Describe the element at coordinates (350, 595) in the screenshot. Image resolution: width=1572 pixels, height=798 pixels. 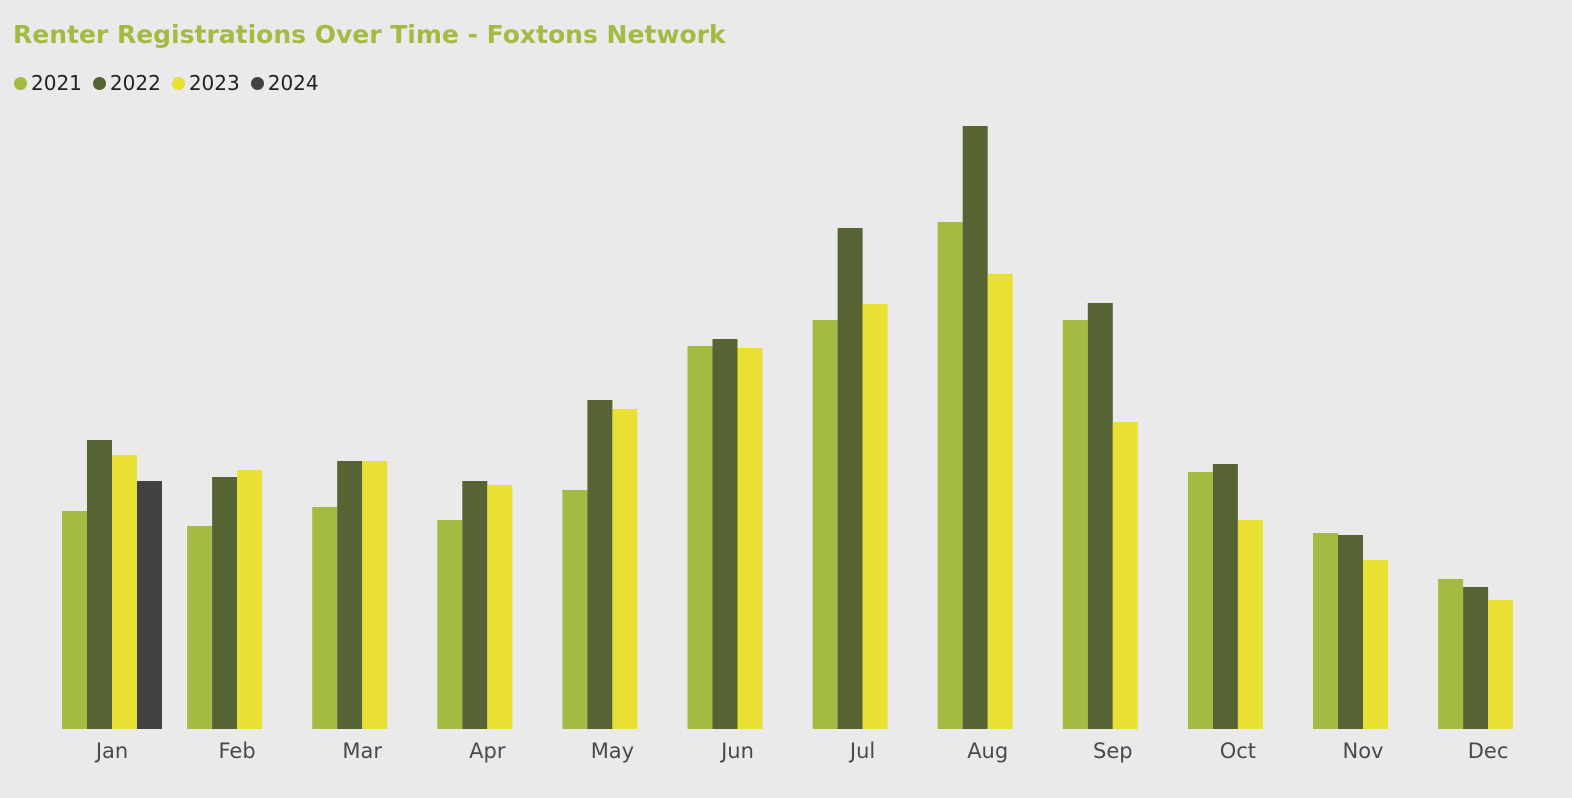
I see `bar-mar-2022` at that location.